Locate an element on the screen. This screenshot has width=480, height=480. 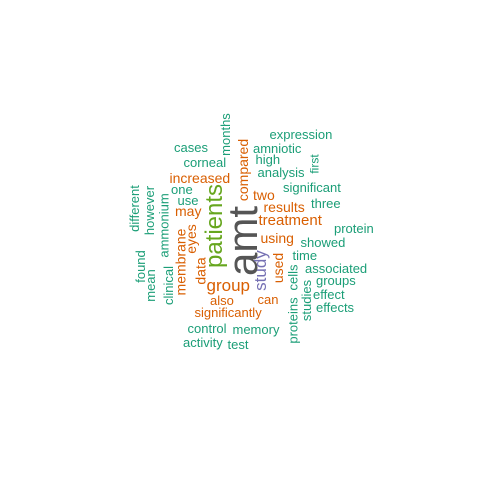
word-used: used is located at coordinates (278, 268).